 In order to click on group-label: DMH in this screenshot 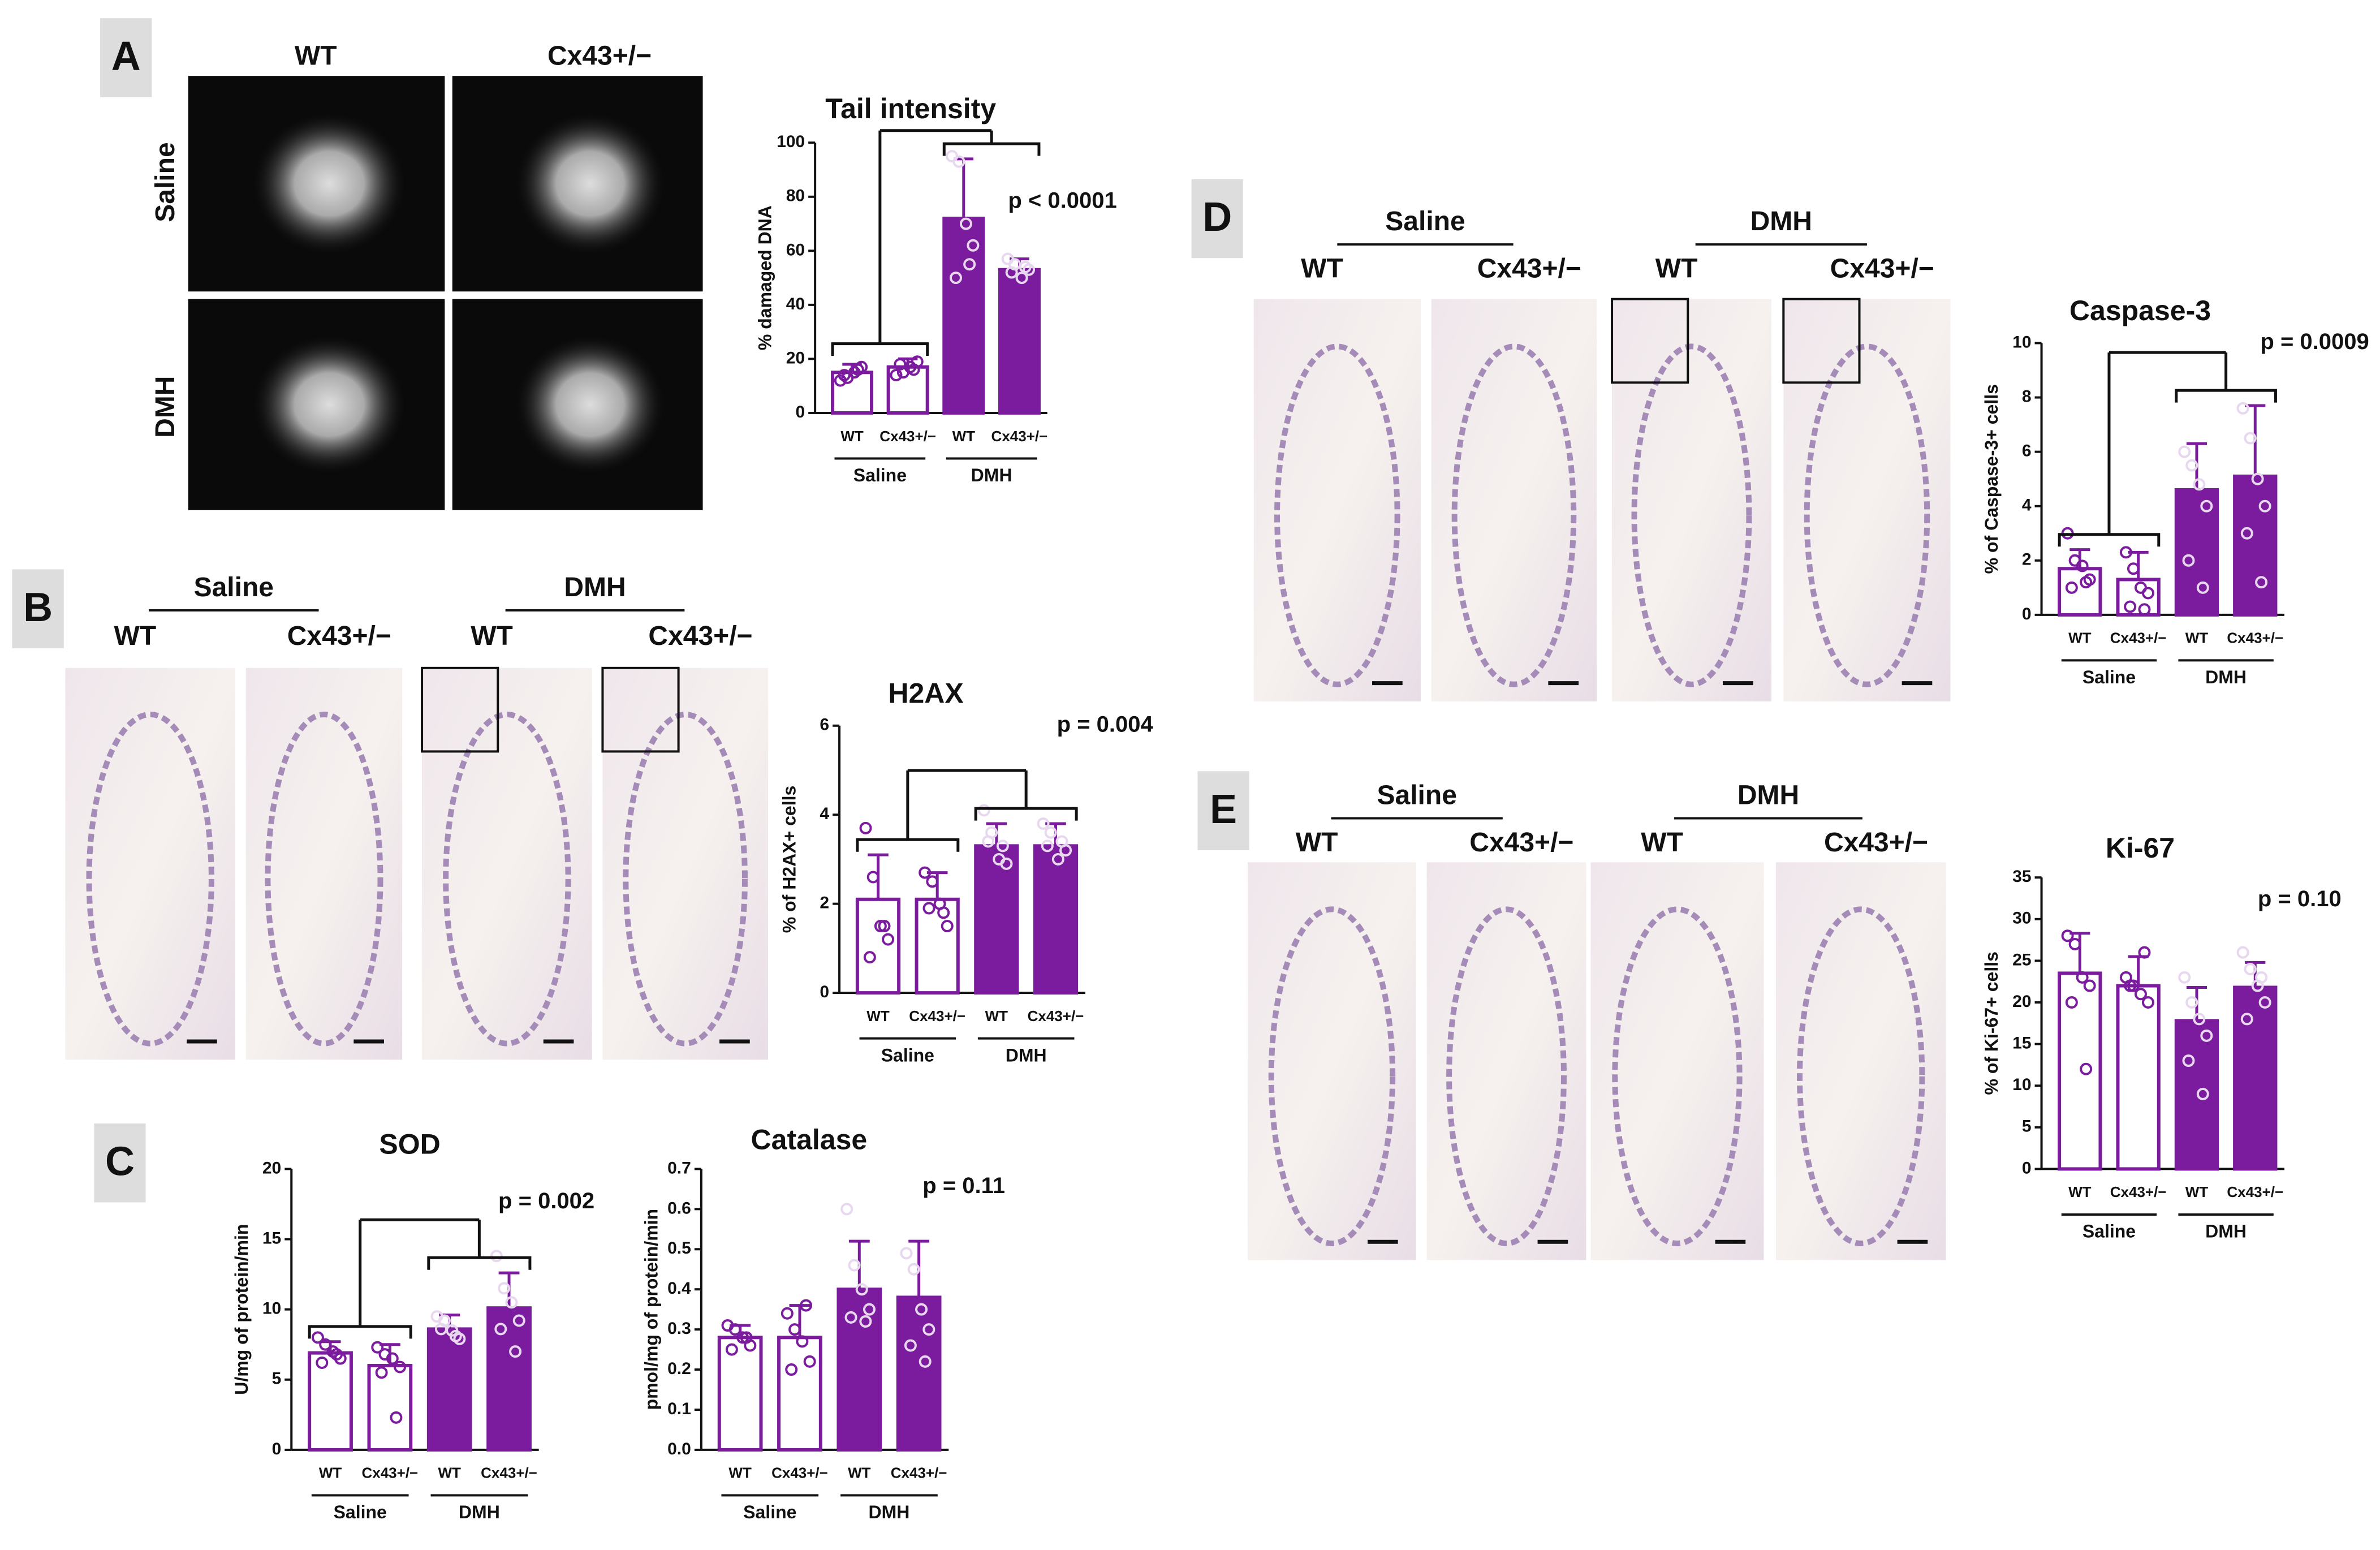, I will do `click(889, 1512)`.